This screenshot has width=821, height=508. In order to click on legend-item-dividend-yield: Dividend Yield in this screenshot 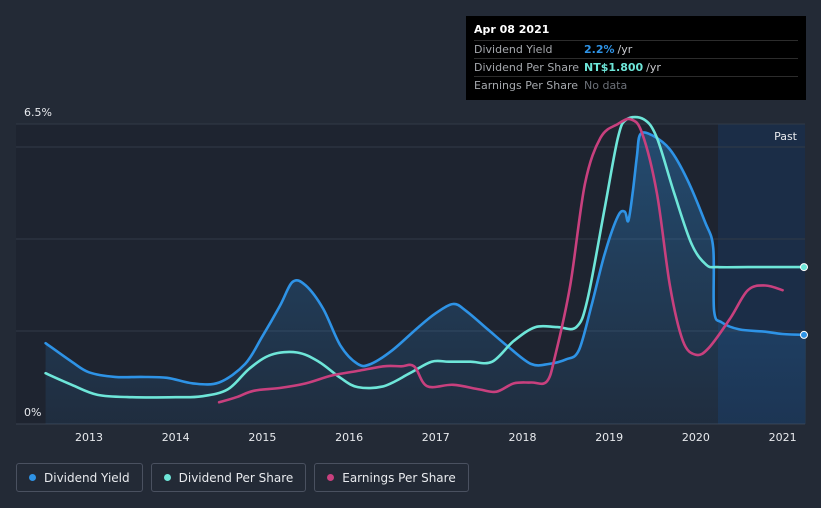, I will do `click(79, 477)`.